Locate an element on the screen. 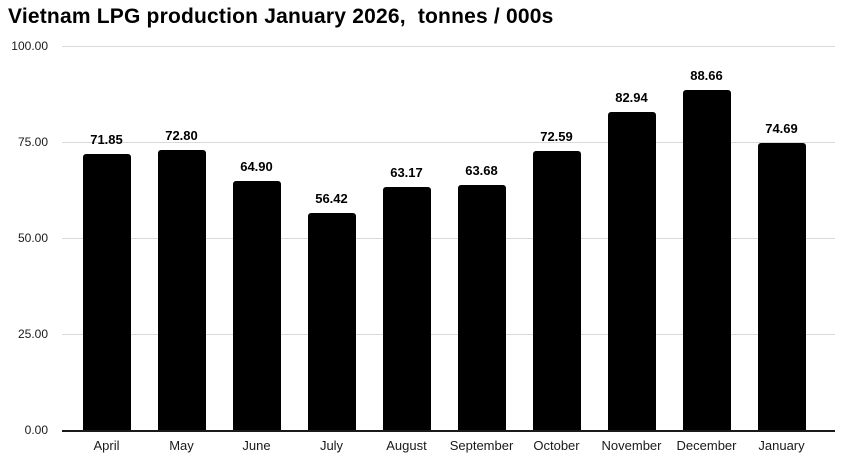 The width and height of the screenshot is (841, 457). y-axis-labels: 100.00 75.00 50.00 25.00 0.00 is located at coordinates (24, 238).